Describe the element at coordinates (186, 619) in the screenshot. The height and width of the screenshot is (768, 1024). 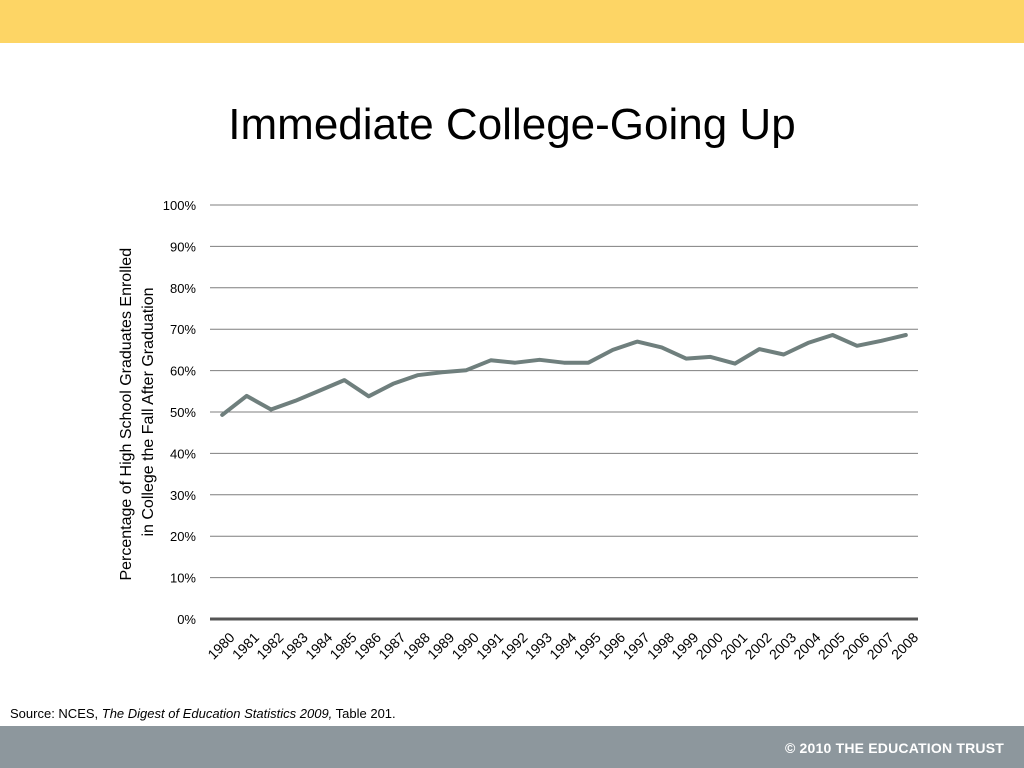
I see `y-tick-label: 0%` at that location.